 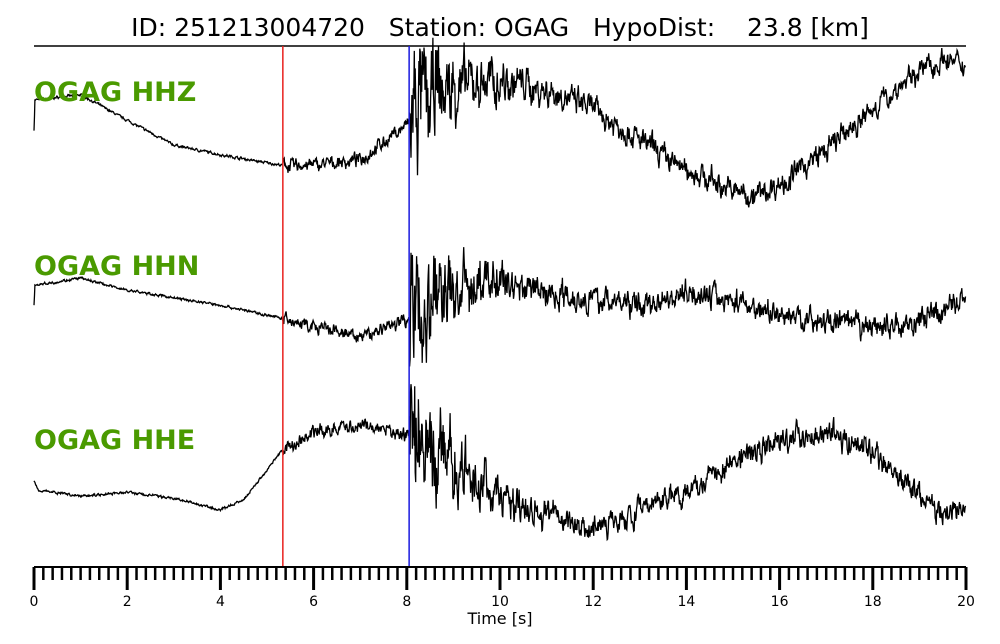 What do you see at coordinates (220, 602) in the screenshot?
I see `x-tick-label: 4` at bounding box center [220, 602].